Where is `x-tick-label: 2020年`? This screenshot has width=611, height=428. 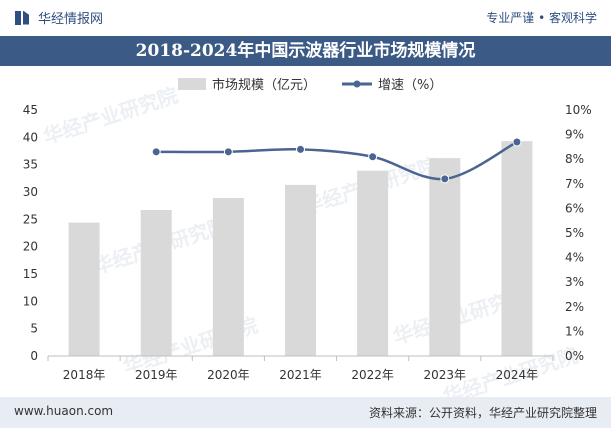
x-tick-label: 2020年 is located at coordinates (228, 375).